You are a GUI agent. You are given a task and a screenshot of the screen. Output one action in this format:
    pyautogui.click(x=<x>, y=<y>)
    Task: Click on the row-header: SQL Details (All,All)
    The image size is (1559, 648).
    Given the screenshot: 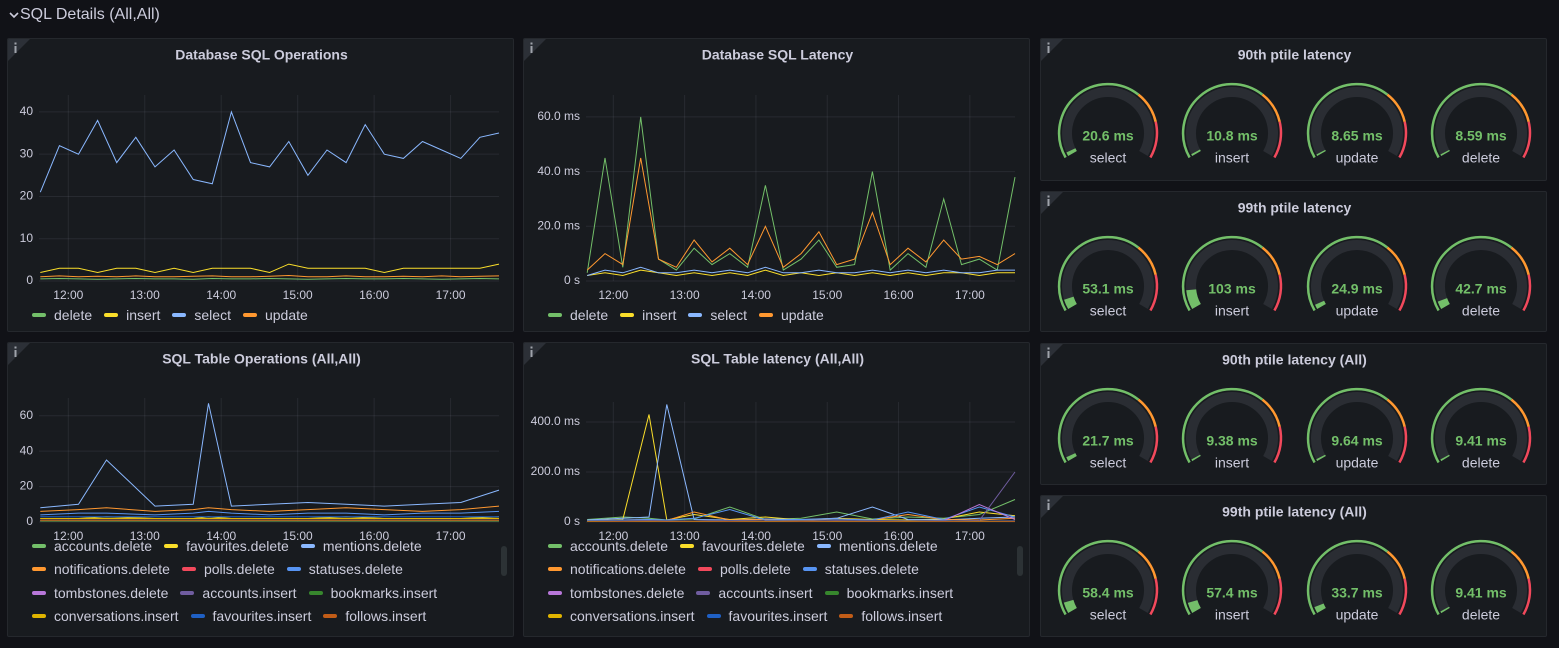 What is the action you would take?
    pyautogui.click(x=84, y=15)
    